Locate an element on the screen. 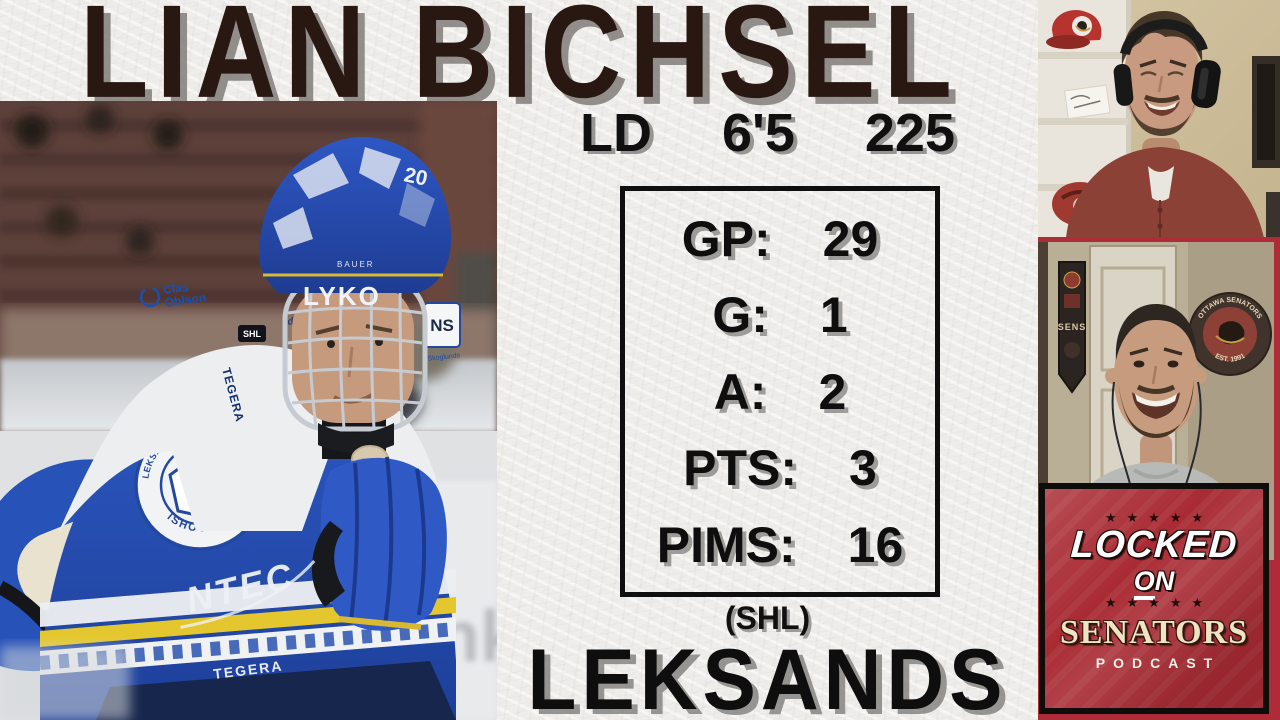 This screenshot has width=1280, height=720. signed-card is located at coordinates (1087, 102).